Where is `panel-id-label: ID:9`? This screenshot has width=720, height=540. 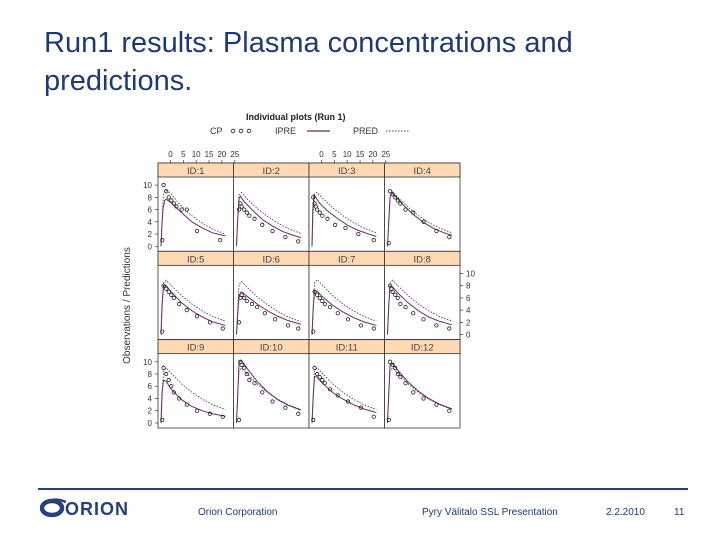
panel-id-label: ID:9 is located at coordinates (195, 348).